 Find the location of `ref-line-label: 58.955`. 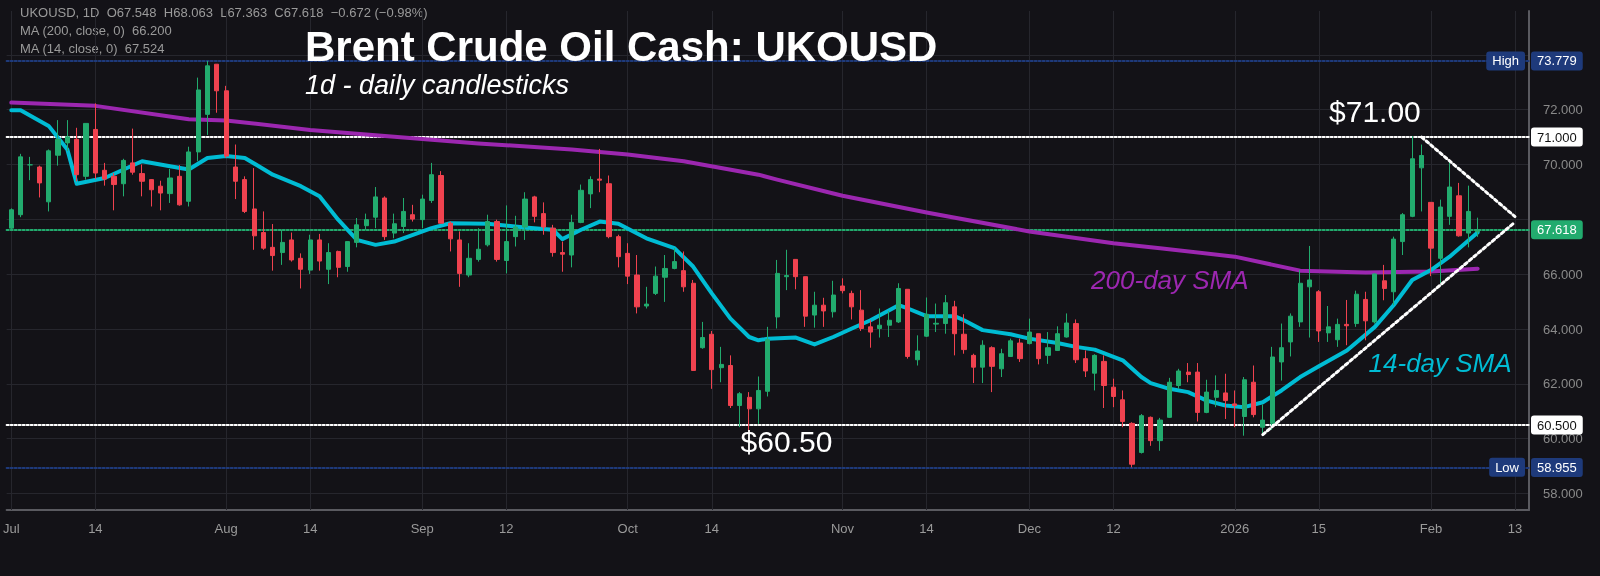

ref-line-label: 58.955 is located at coordinates (1557, 467).